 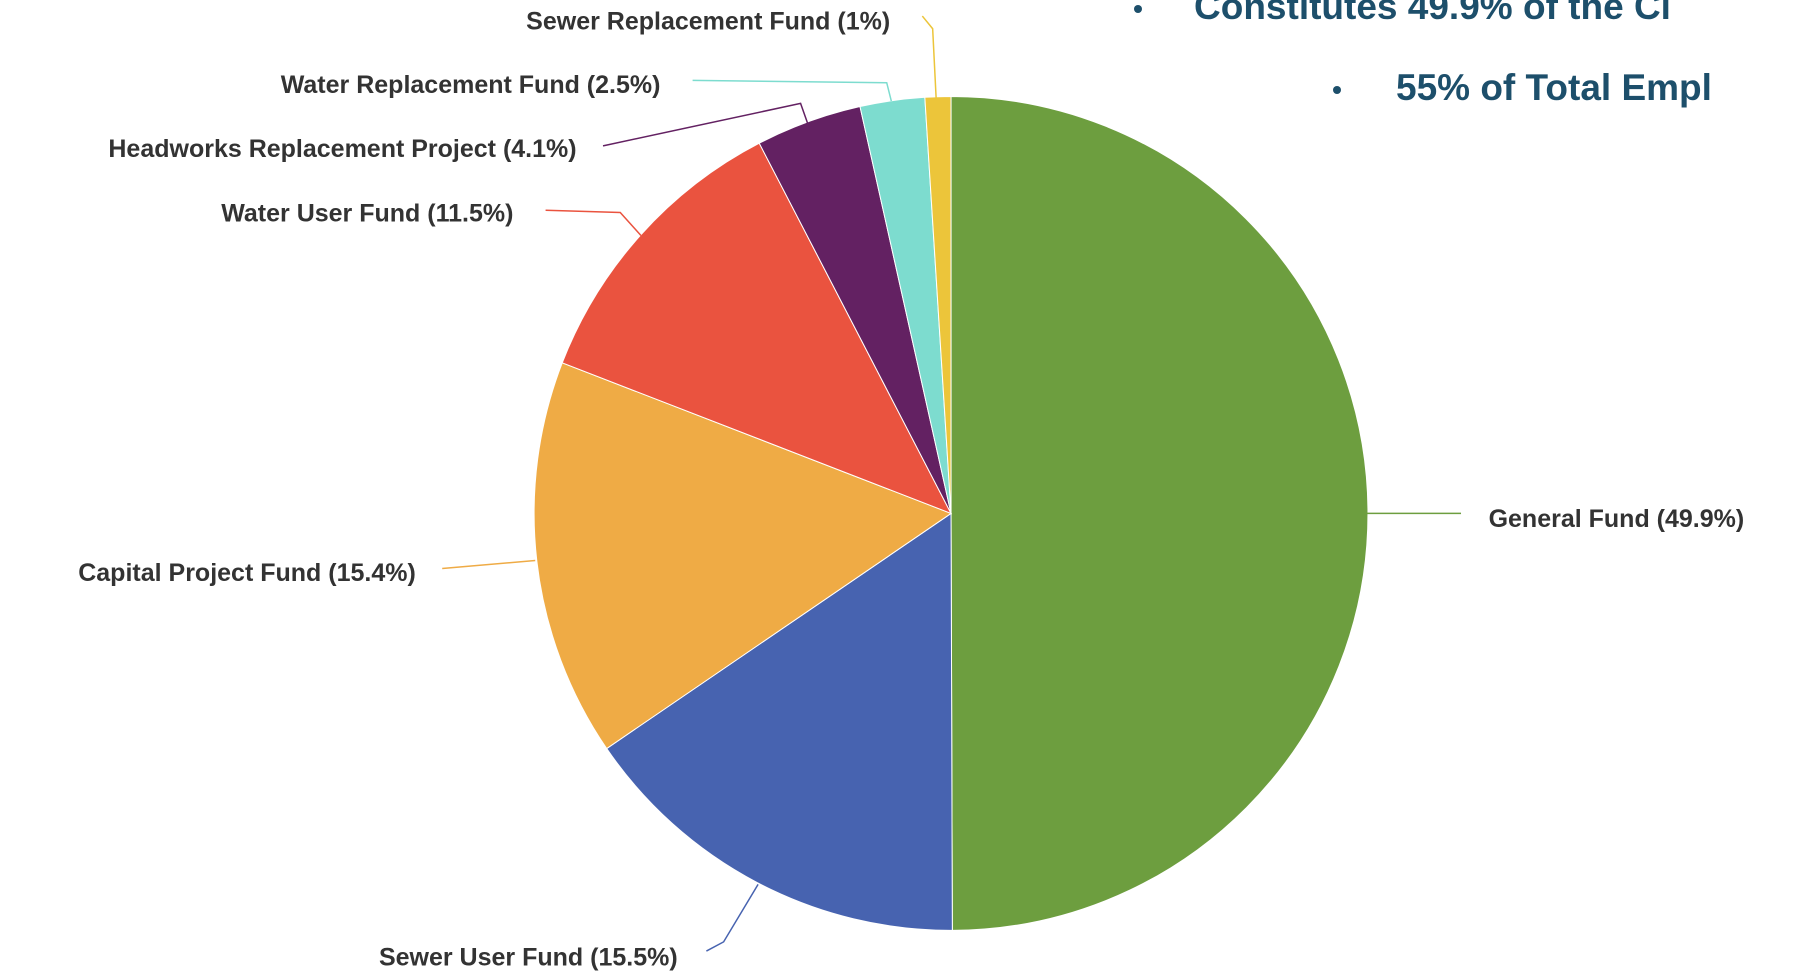 I want to click on slice-label: Water User Fund (11.5%), so click(x=367, y=213).